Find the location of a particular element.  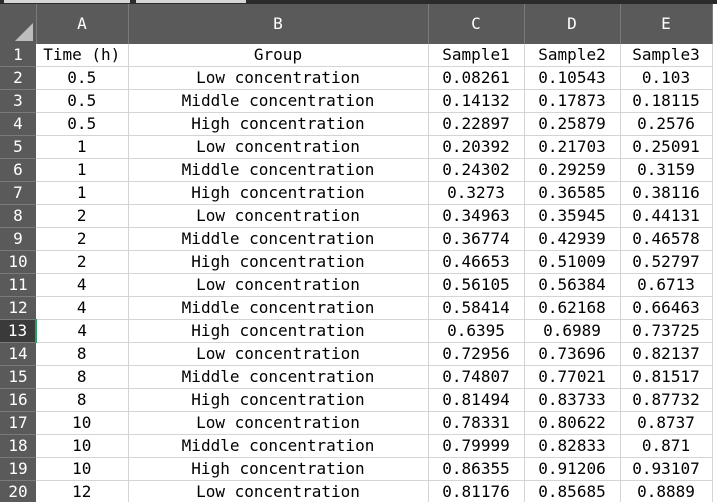

row-header: 13 is located at coordinates (18, 331).